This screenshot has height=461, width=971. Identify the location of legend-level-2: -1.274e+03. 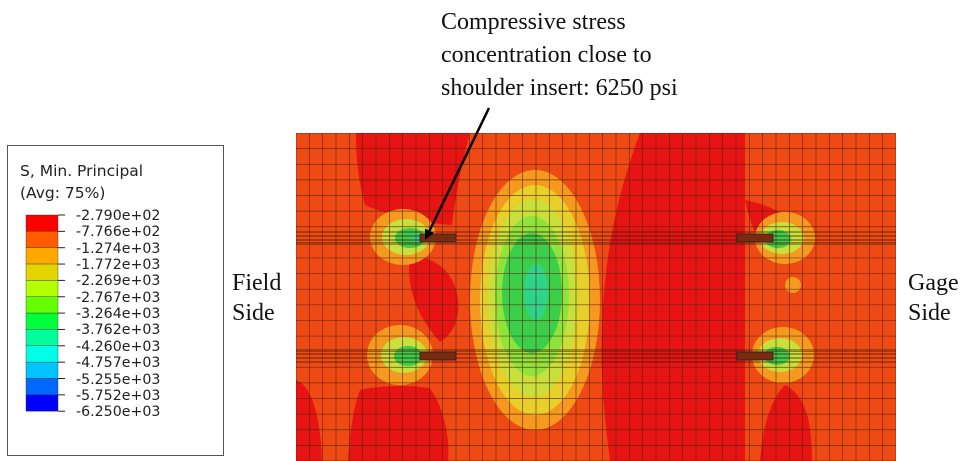
(118, 248).